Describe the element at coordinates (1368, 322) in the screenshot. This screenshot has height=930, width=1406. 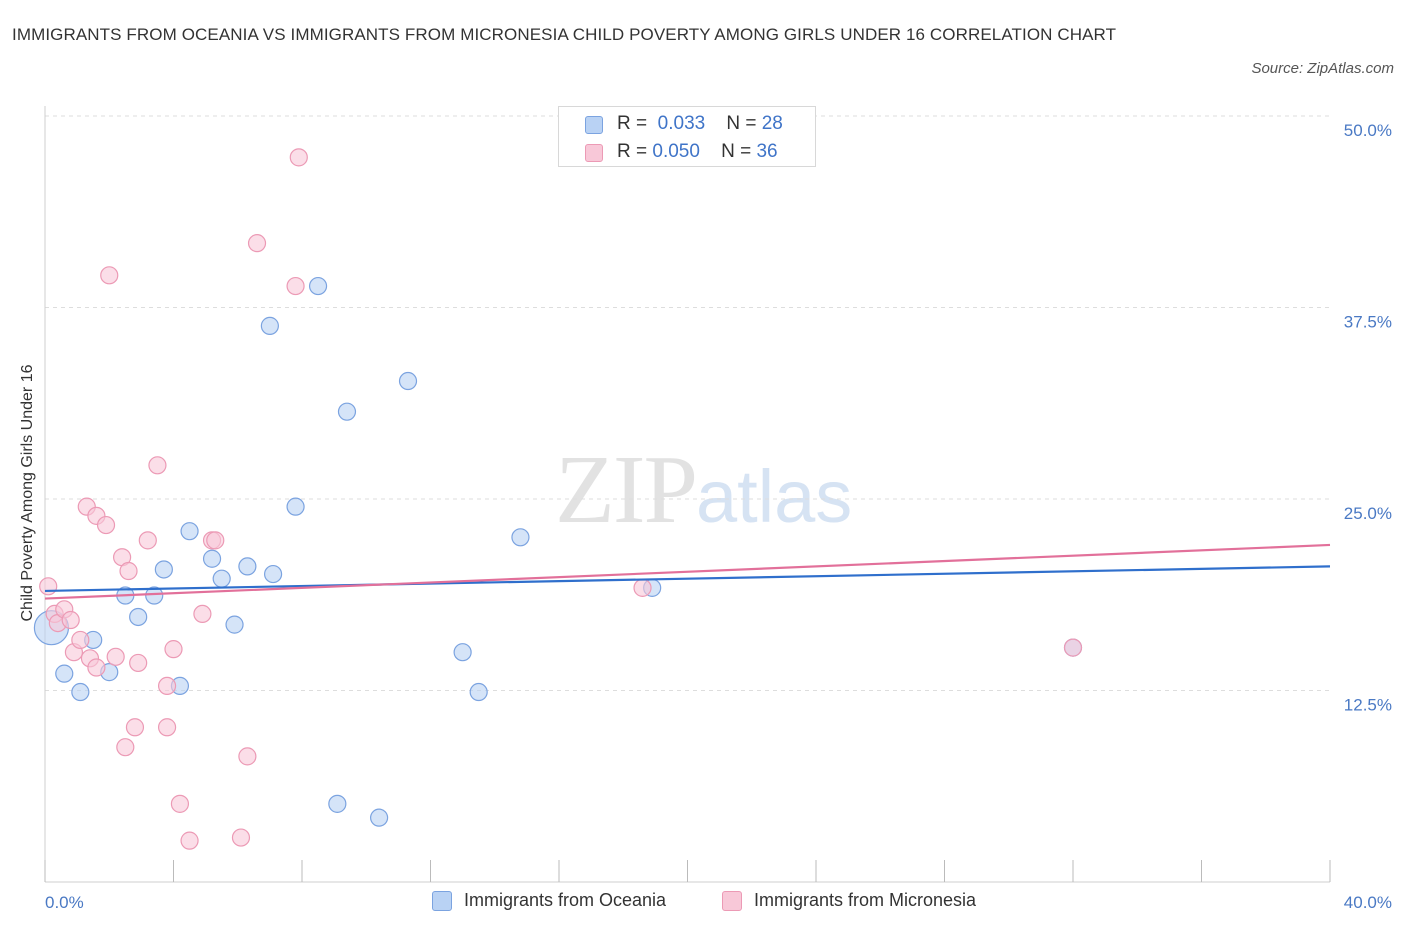
I see `y-tick-label: 37.5%` at that location.